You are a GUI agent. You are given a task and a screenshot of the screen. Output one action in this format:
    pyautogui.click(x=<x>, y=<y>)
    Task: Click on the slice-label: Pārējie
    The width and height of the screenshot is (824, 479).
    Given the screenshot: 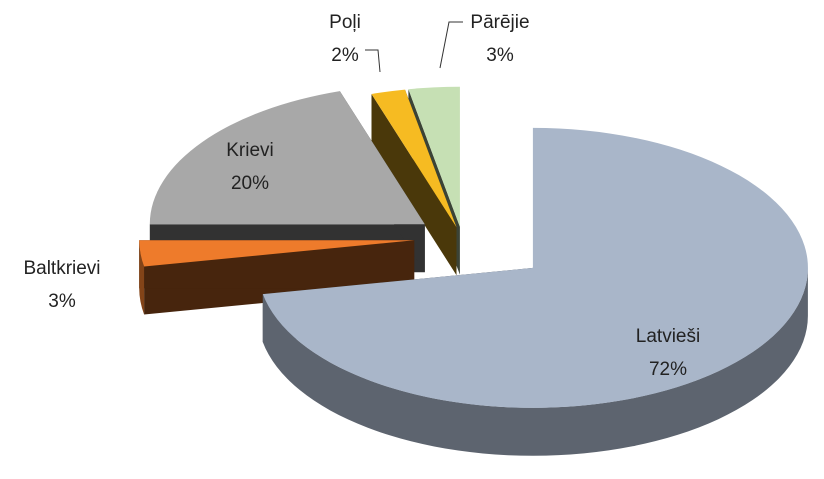 What is the action you would take?
    pyautogui.click(x=499, y=22)
    